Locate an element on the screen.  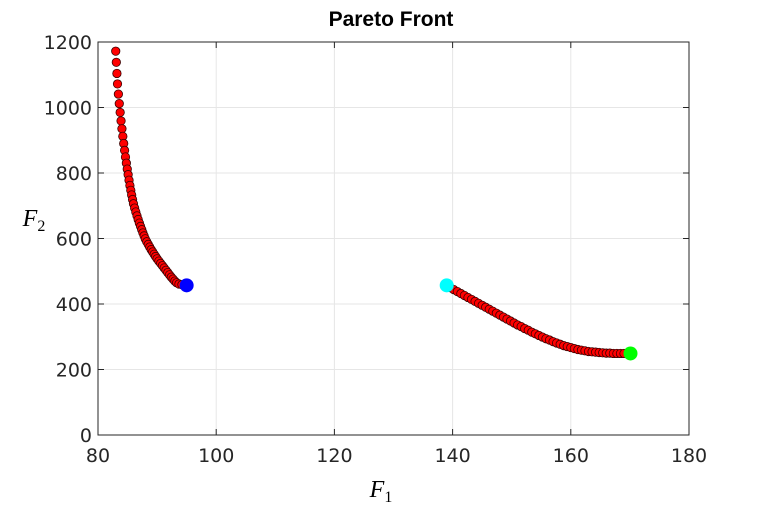
y-axis-subscript: 2 is located at coordinates (41, 226).